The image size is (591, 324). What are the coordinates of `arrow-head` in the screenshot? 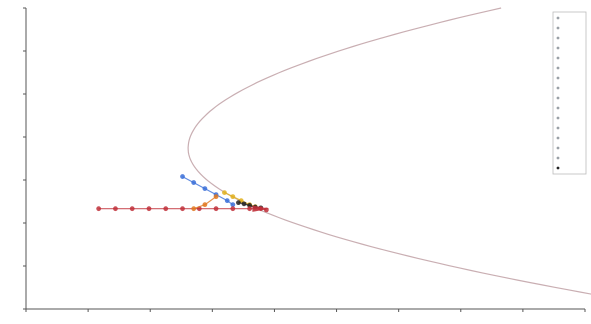 It's located at (261, 208).